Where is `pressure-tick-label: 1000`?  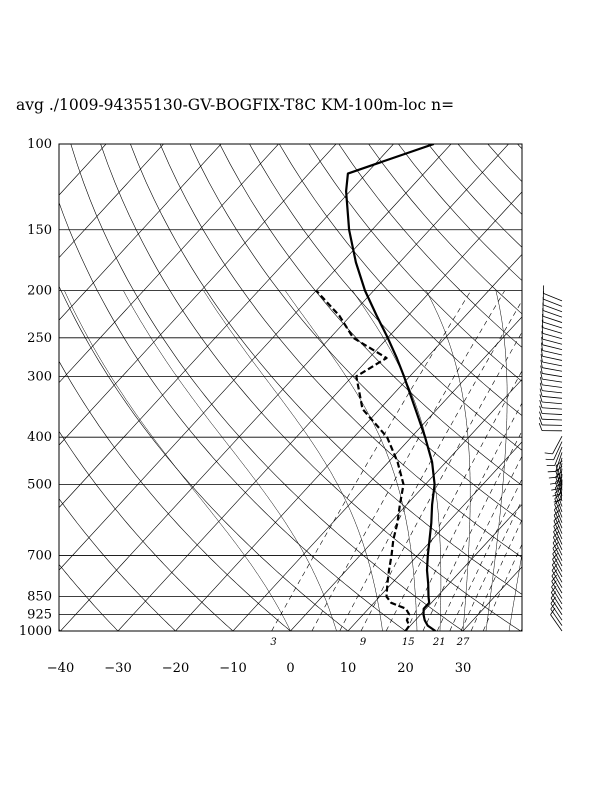
pressure-tick-label: 1000 is located at coordinates (35, 631).